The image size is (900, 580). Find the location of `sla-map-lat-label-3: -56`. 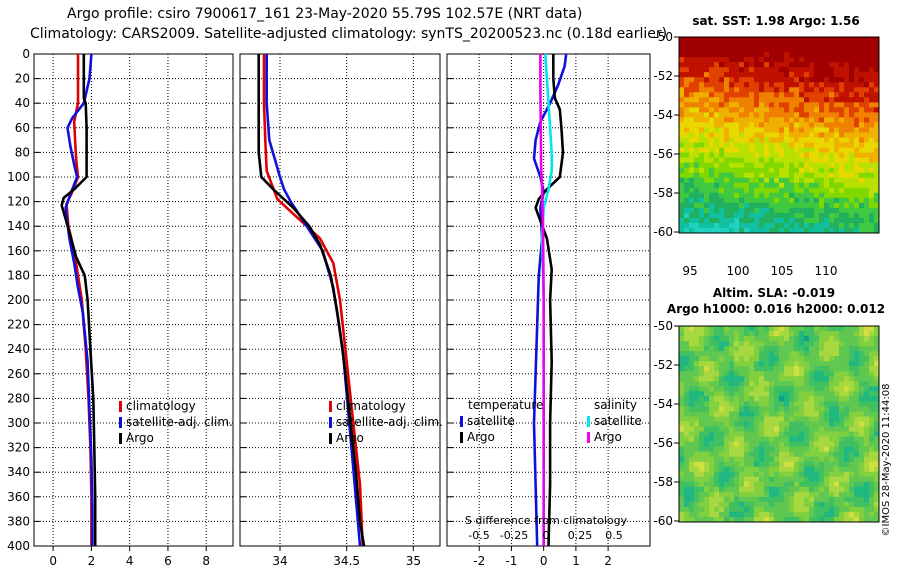

sla-map-lat-label-3: -56 is located at coordinates (663, 443).